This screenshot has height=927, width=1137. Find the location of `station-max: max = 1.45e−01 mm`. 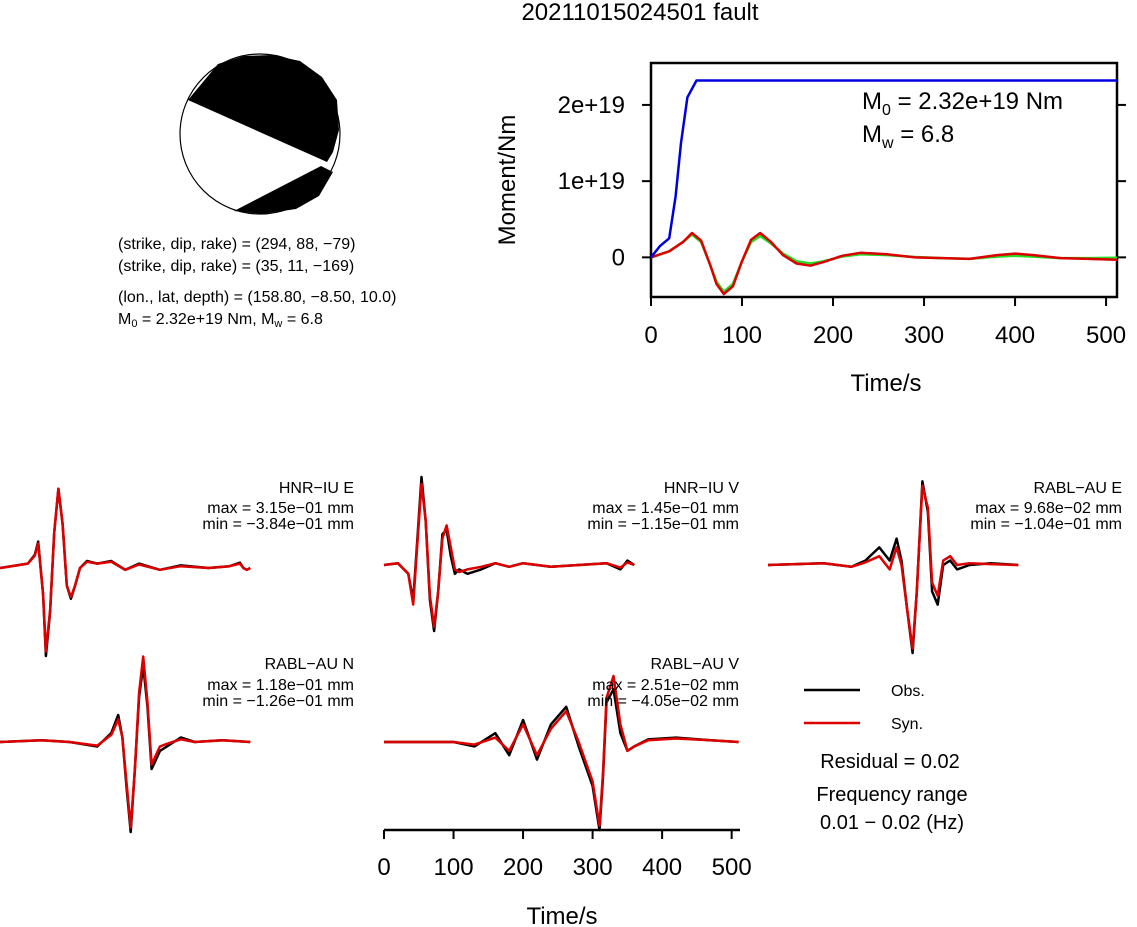

station-max: max = 1.45e−01 mm is located at coordinates (665, 508).